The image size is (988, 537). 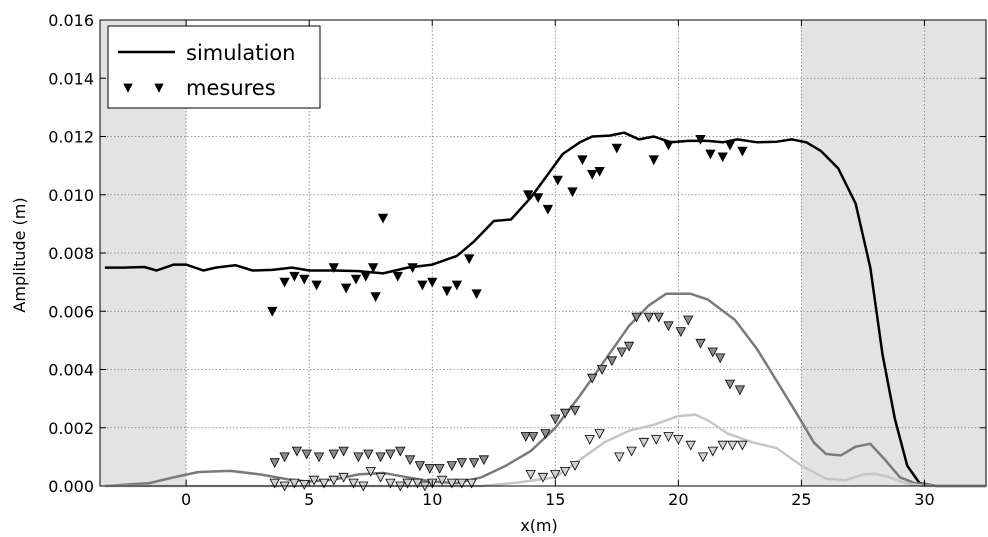 I want to click on y-tick-label: 0.010, so click(x=71, y=195).